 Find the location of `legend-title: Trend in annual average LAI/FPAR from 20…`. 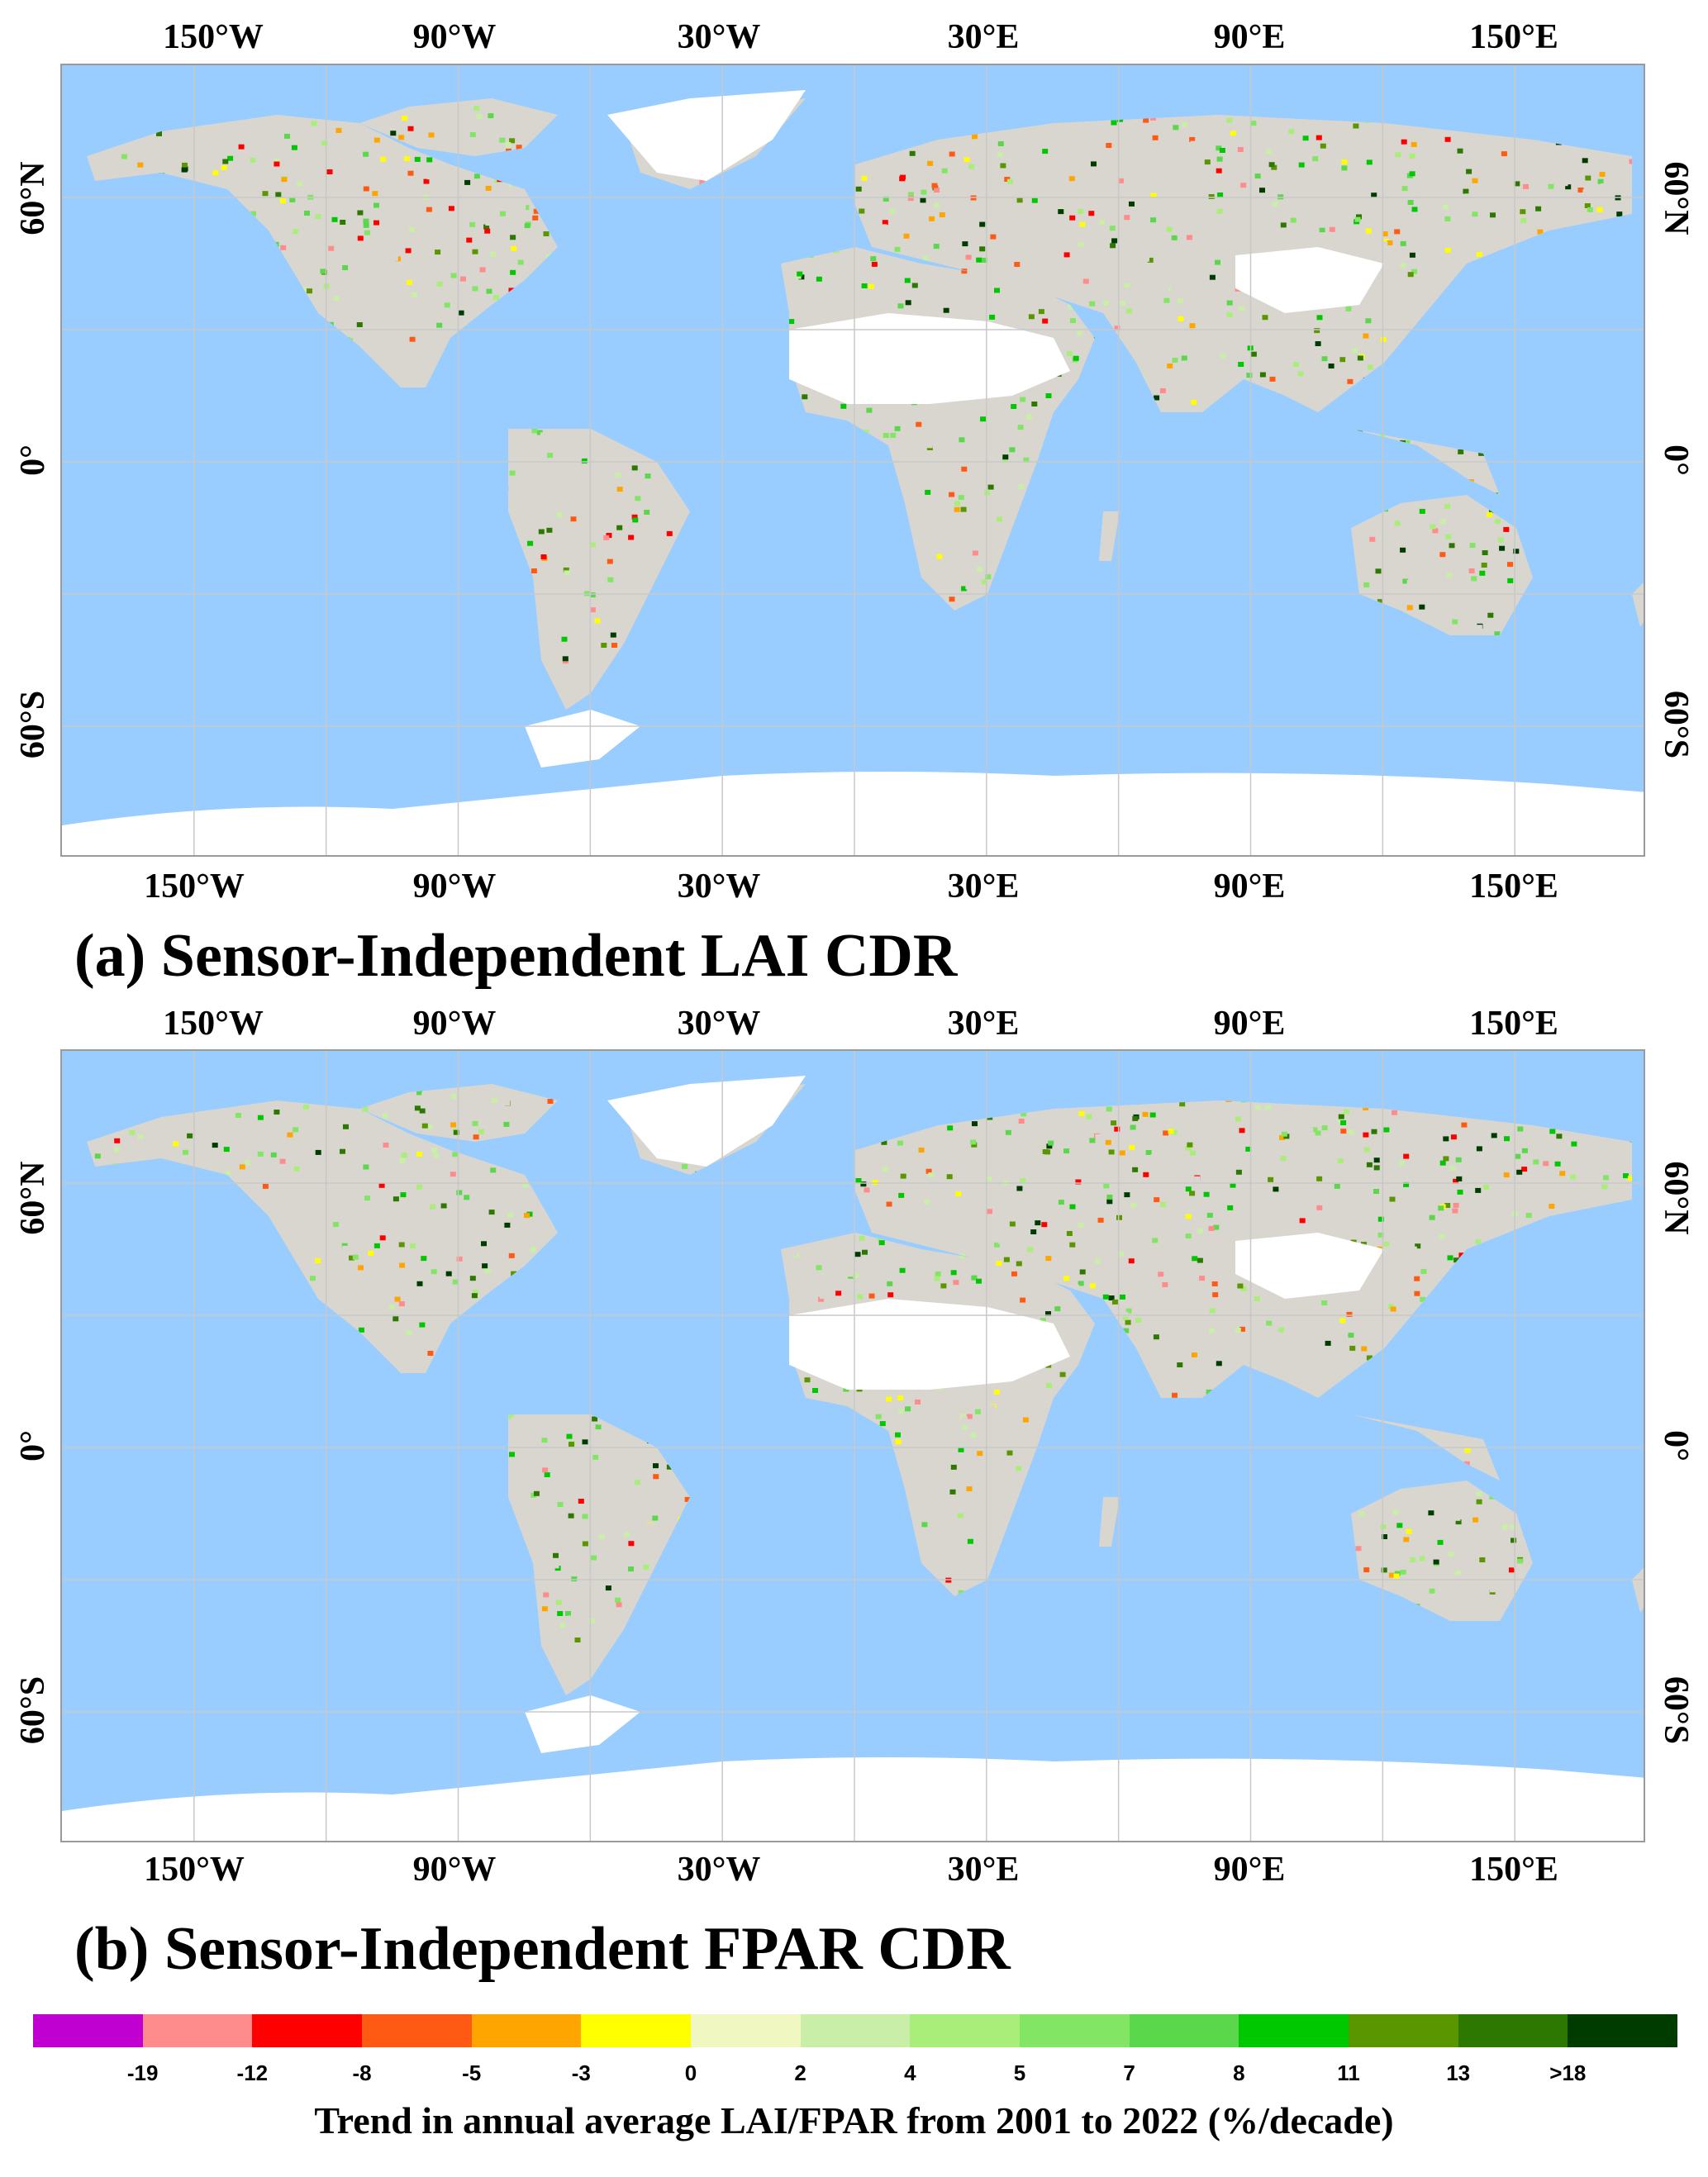

legend-title: Trend in annual average LAI/FPAR from 20… is located at coordinates (854, 2120).